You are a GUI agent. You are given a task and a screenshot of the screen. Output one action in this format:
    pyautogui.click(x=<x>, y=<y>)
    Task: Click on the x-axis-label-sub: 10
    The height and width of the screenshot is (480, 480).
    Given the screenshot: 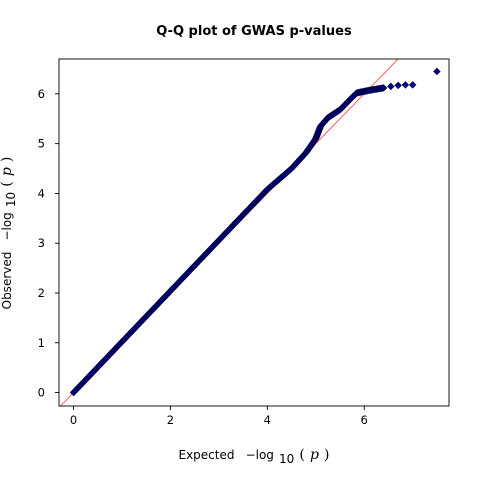 What is the action you would take?
    pyautogui.click(x=286, y=459)
    